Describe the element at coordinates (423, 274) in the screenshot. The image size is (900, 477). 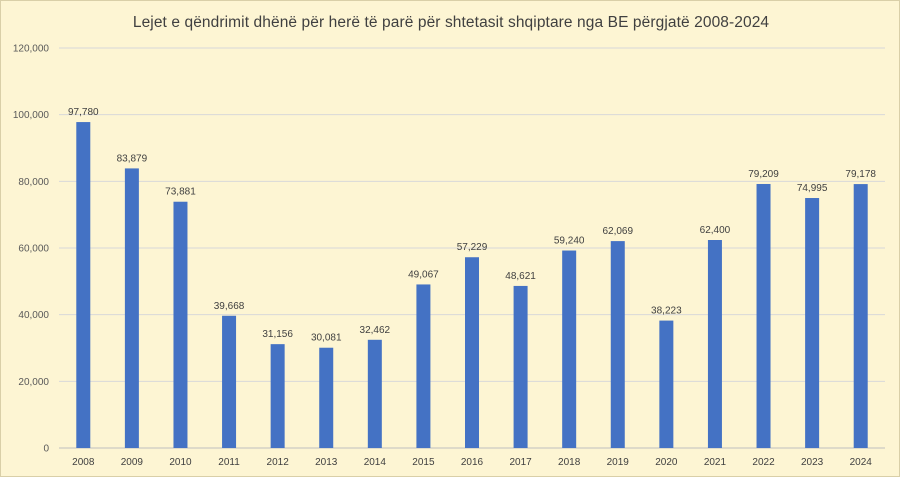
I see `data-label: 49,067` at that location.